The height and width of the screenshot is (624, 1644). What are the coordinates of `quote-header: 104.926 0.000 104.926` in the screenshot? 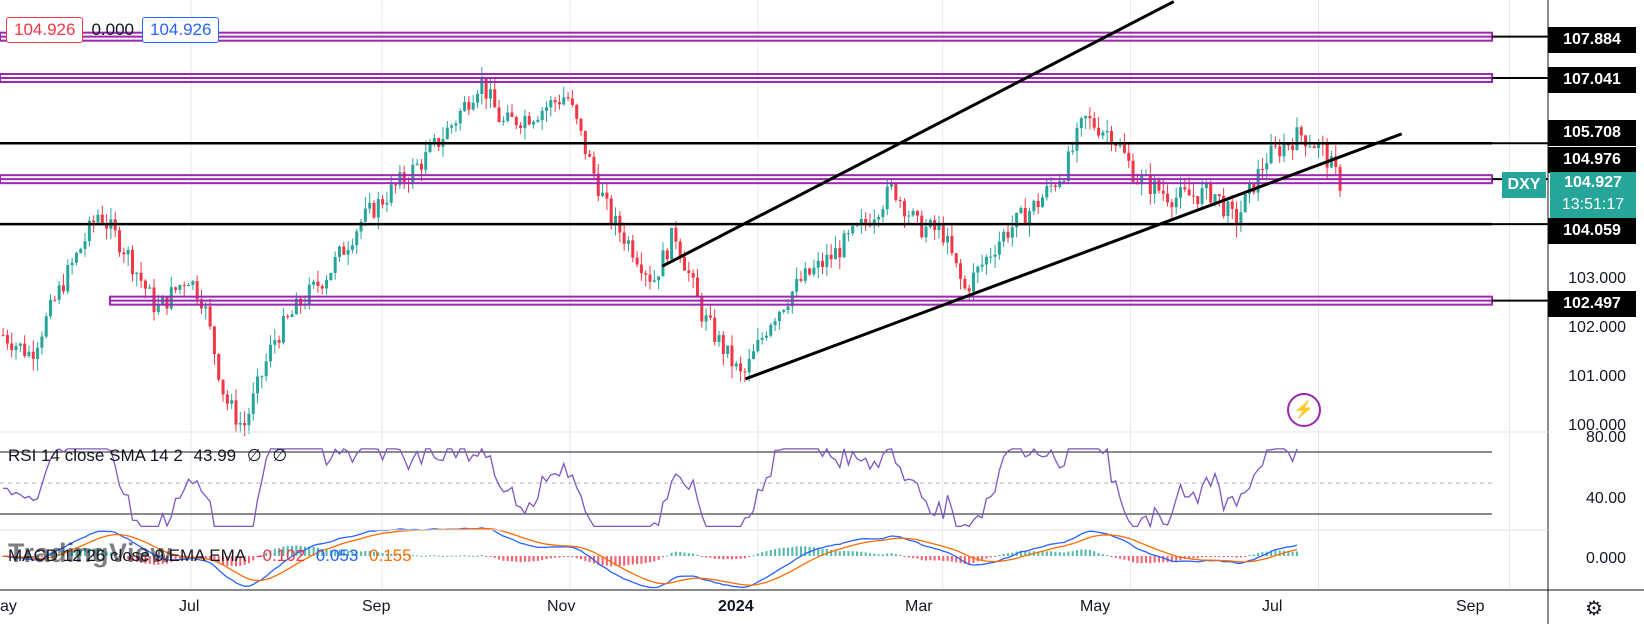 It's located at (113, 30).